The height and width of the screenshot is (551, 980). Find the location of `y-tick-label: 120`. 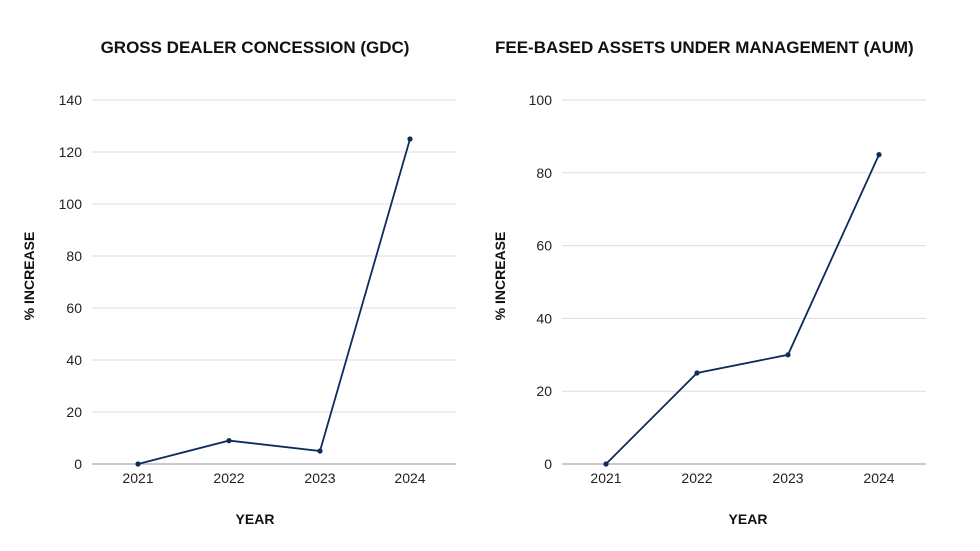

y-tick-label: 120 is located at coordinates (71, 152).